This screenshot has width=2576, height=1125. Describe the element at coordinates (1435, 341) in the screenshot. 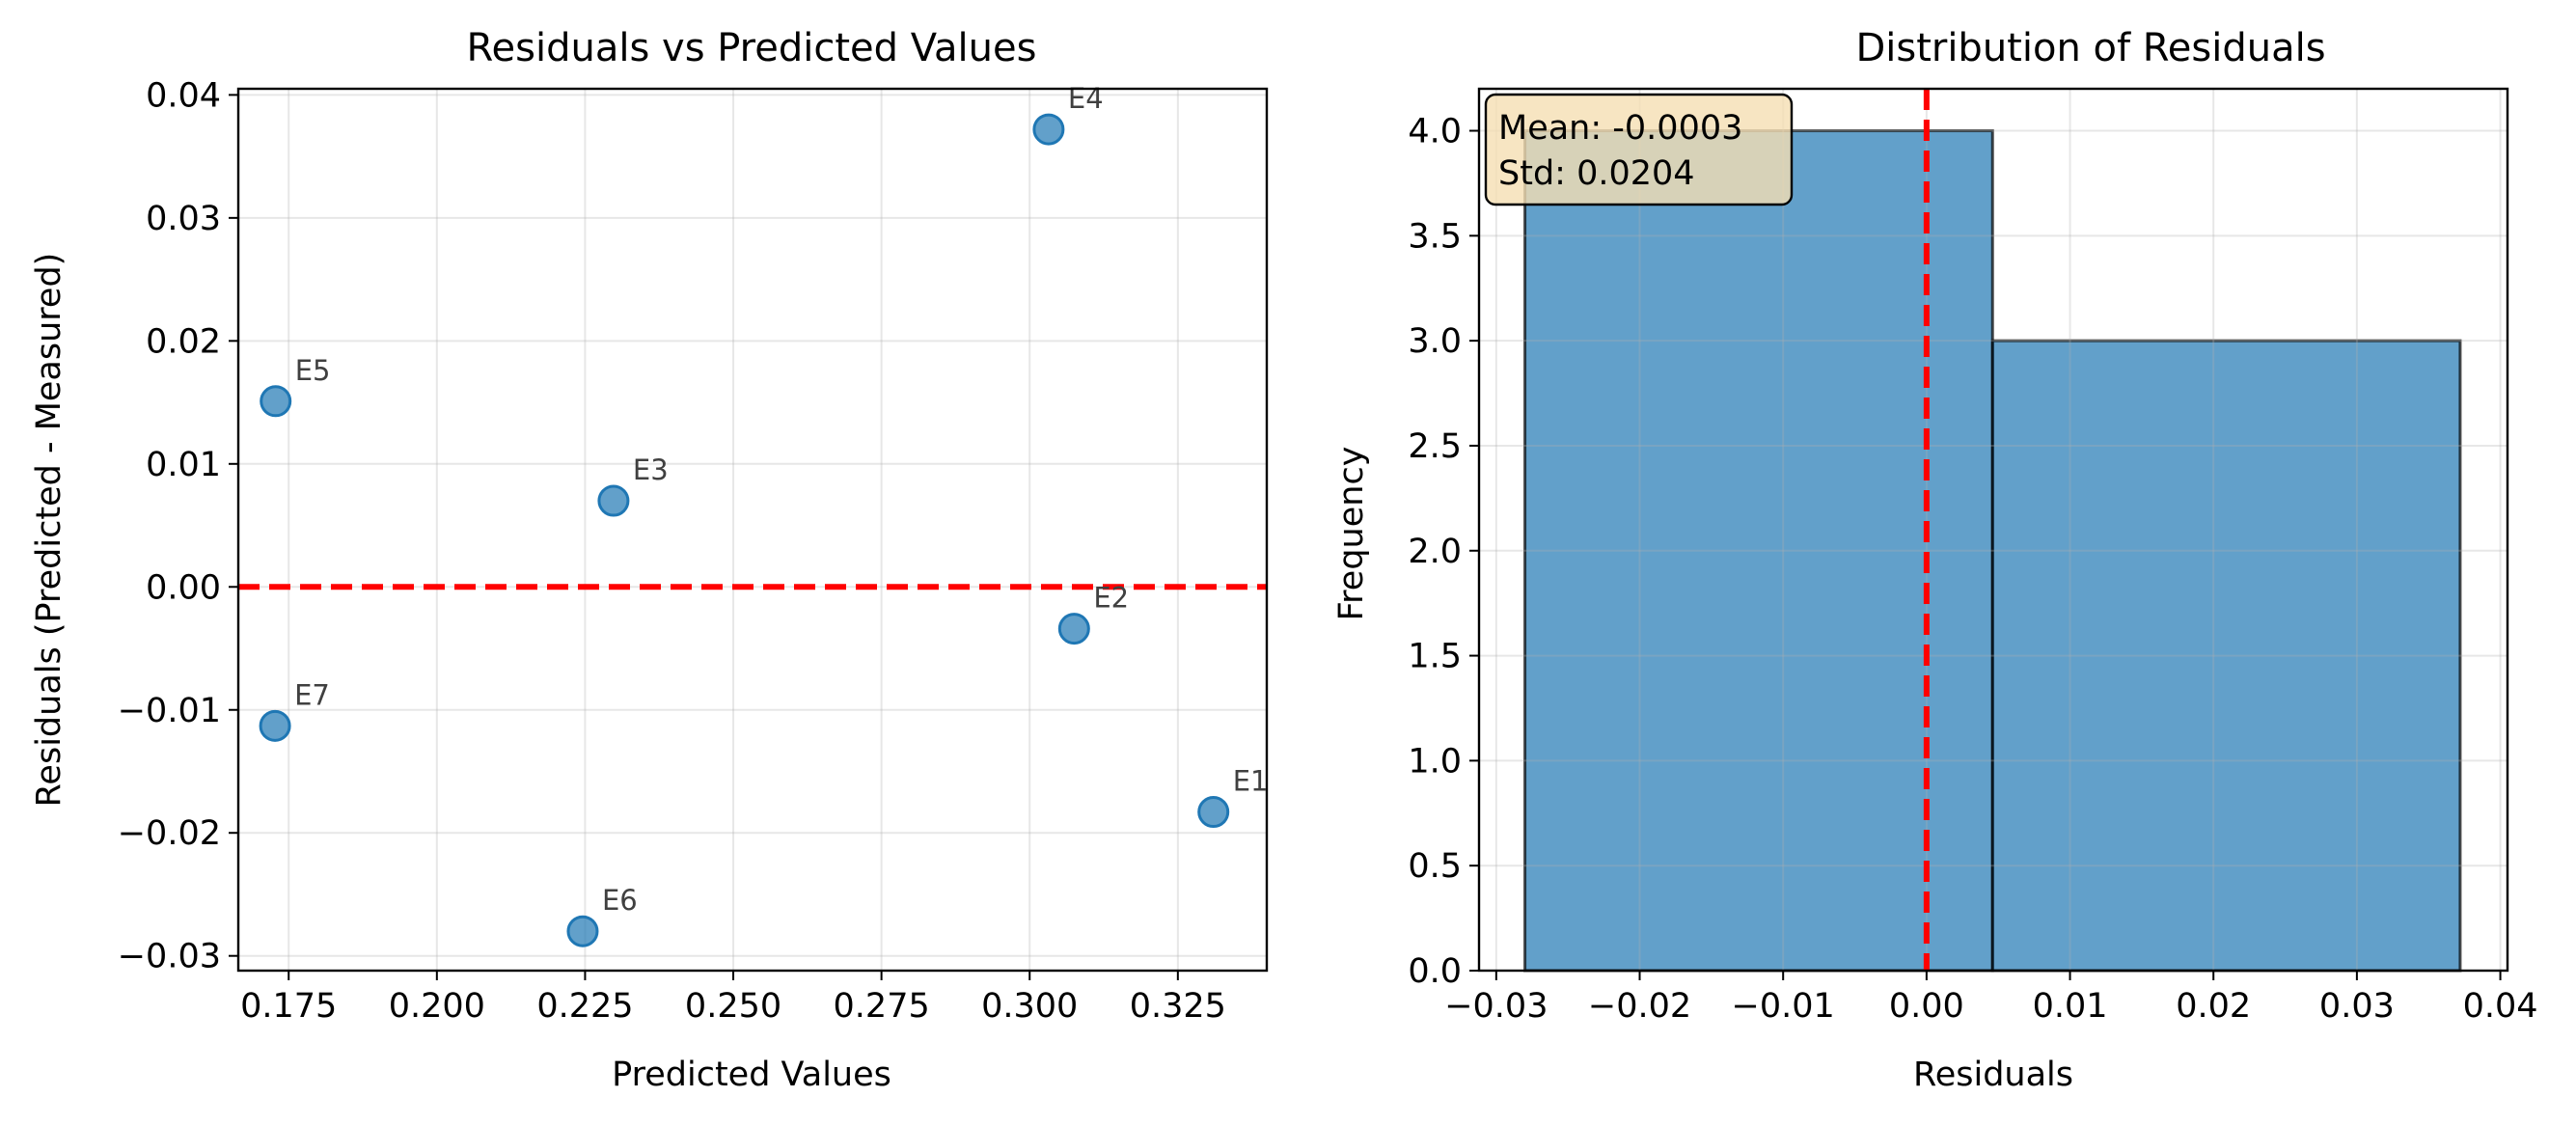

I see `y-tick-label: 3.0` at that location.